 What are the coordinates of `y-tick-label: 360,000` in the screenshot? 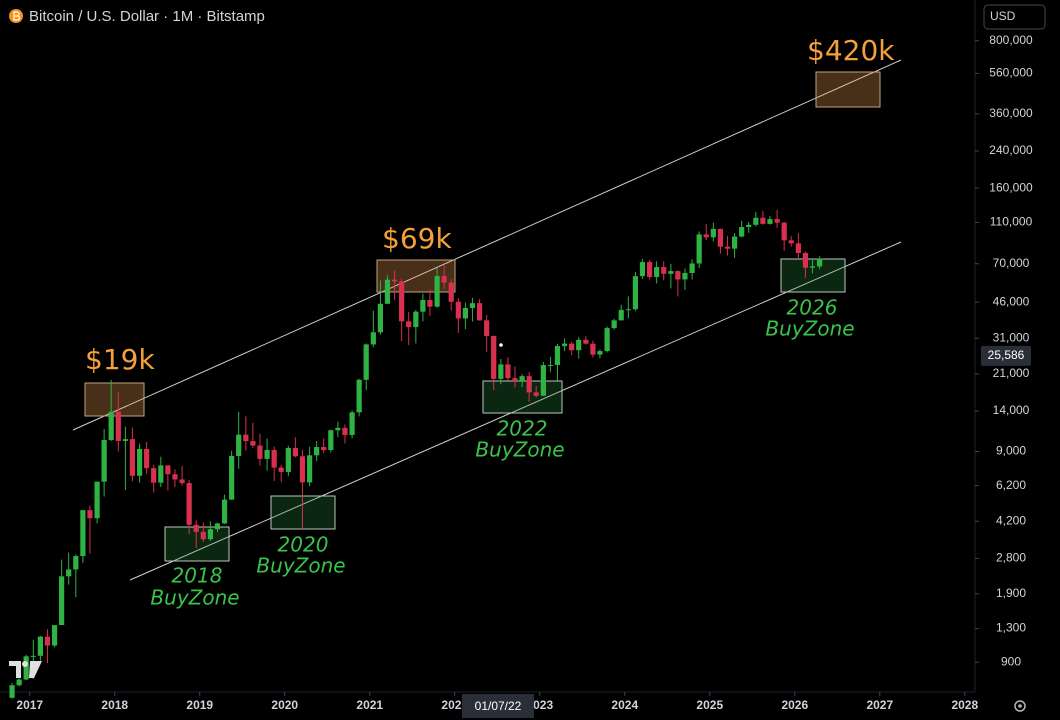 It's located at (1011, 113).